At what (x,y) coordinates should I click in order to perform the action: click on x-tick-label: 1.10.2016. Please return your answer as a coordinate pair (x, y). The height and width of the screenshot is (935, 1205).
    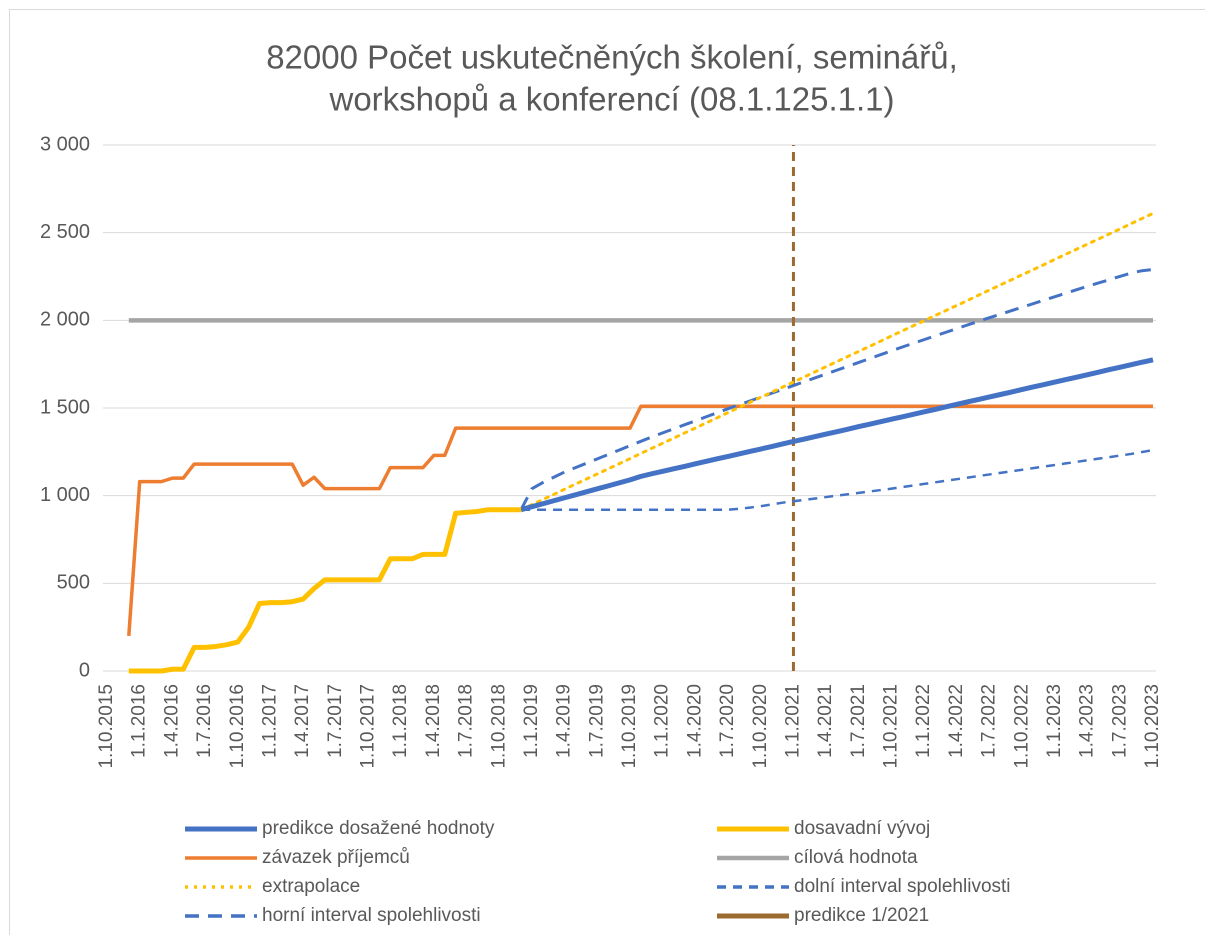
    Looking at the image, I should click on (237, 726).